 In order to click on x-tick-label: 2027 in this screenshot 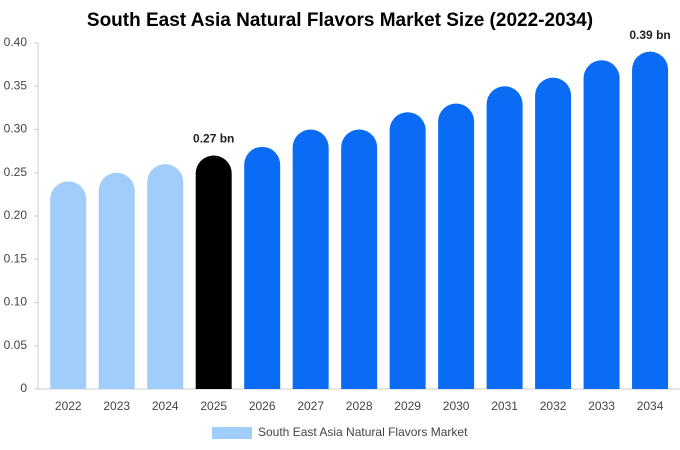, I will do `click(310, 406)`.